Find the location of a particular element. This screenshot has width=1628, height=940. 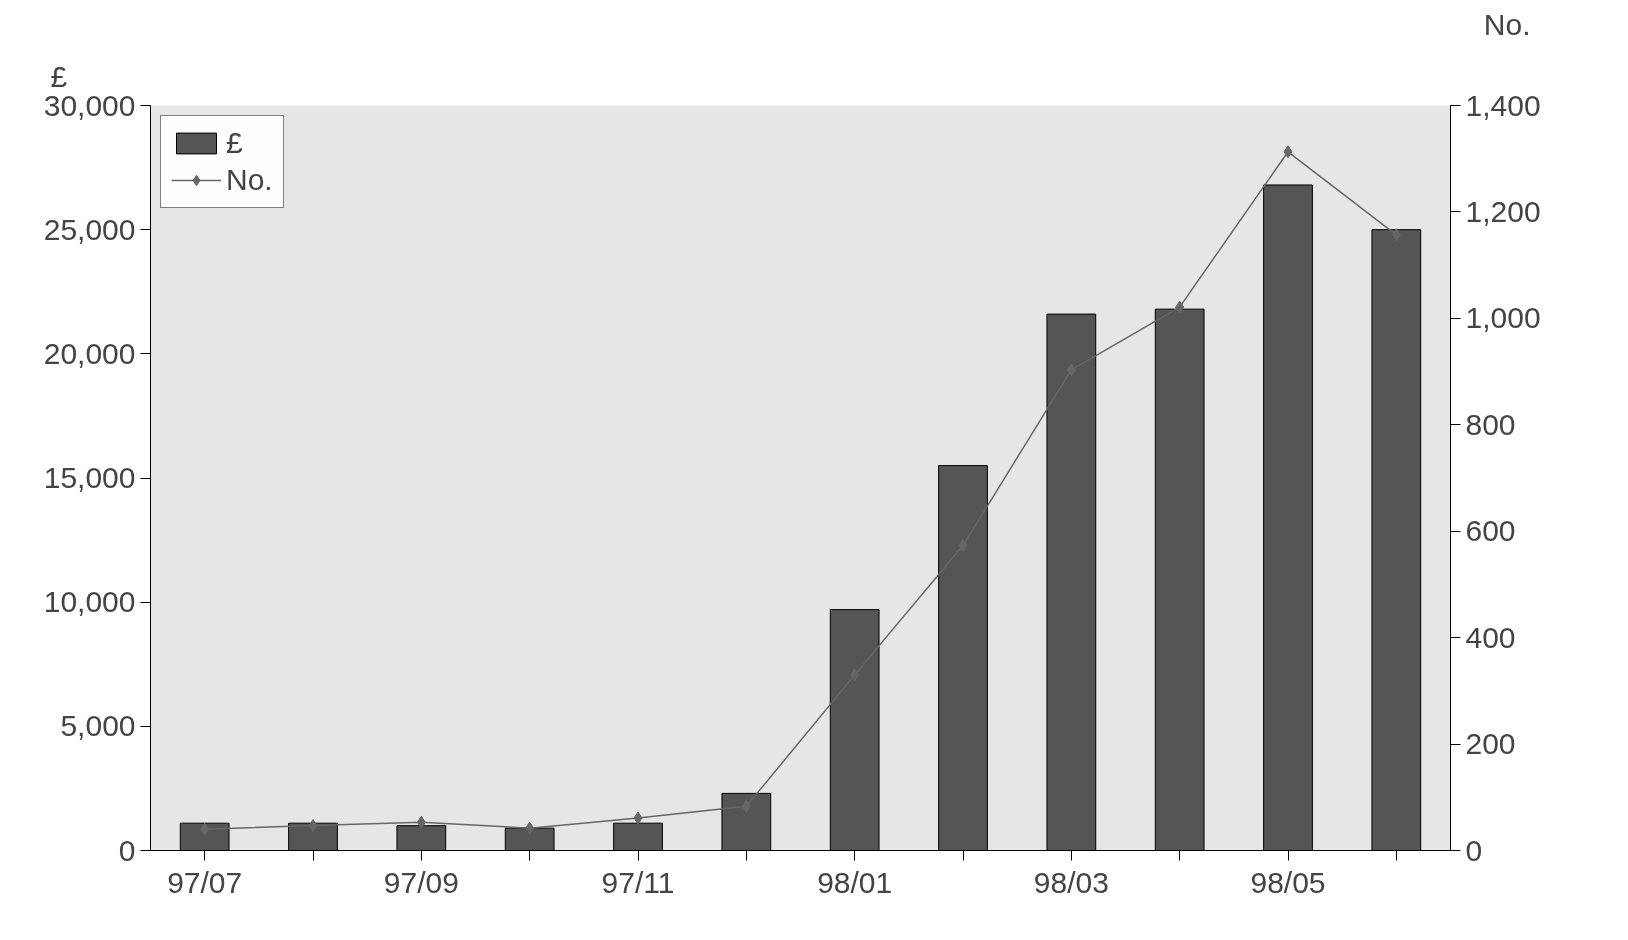

y-tick-label: 10,000 is located at coordinates (89, 602).